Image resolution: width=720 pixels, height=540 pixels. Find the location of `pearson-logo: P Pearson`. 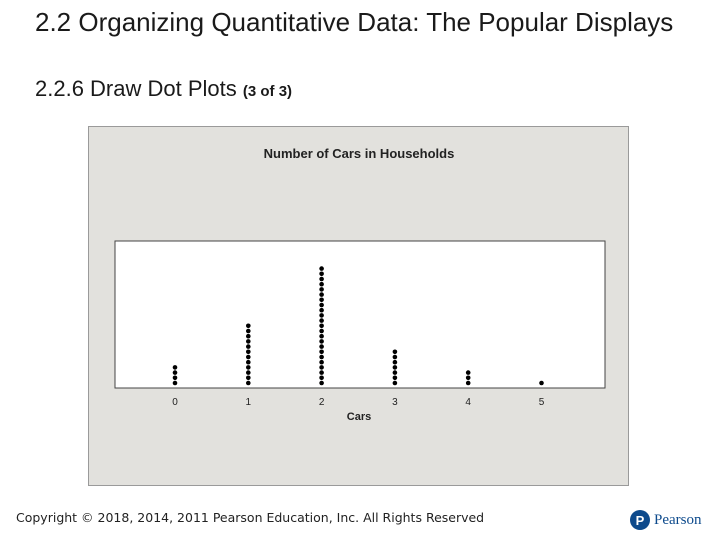

pearson-logo: P Pearson is located at coordinates (666, 520).